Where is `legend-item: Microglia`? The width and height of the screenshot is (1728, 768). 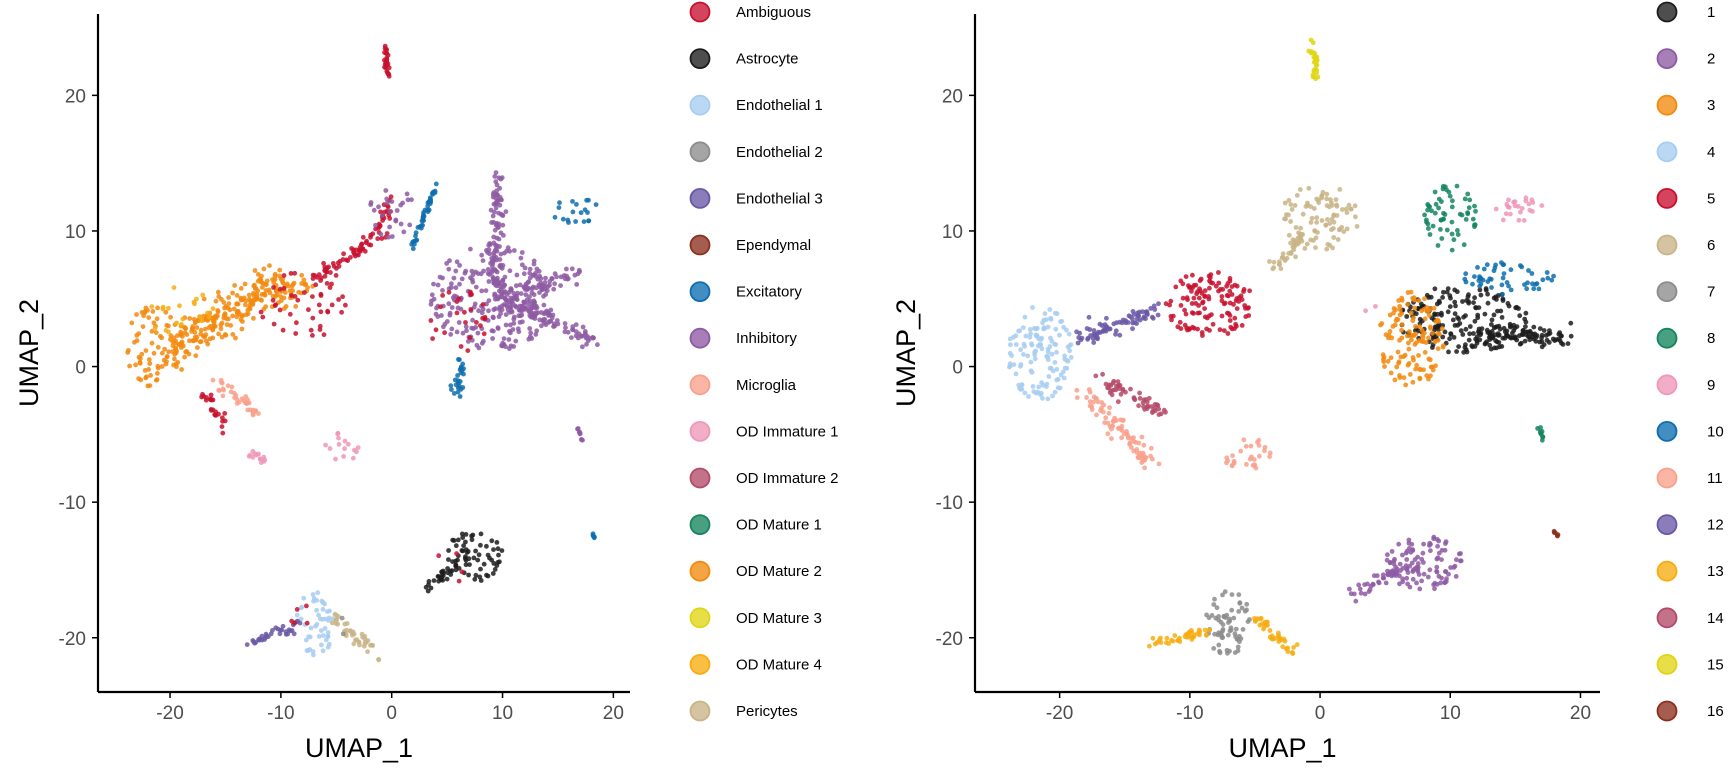 legend-item: Microglia is located at coordinates (743, 385).